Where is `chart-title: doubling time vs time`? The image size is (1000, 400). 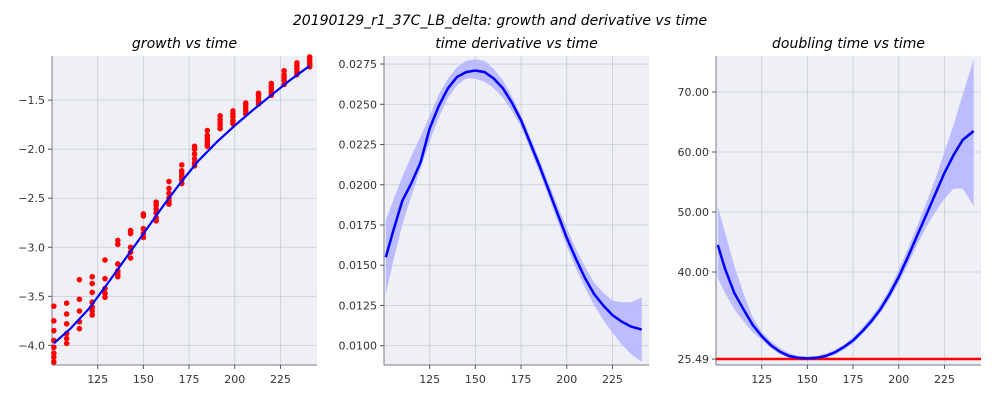 chart-title: doubling time vs time is located at coordinates (848, 44).